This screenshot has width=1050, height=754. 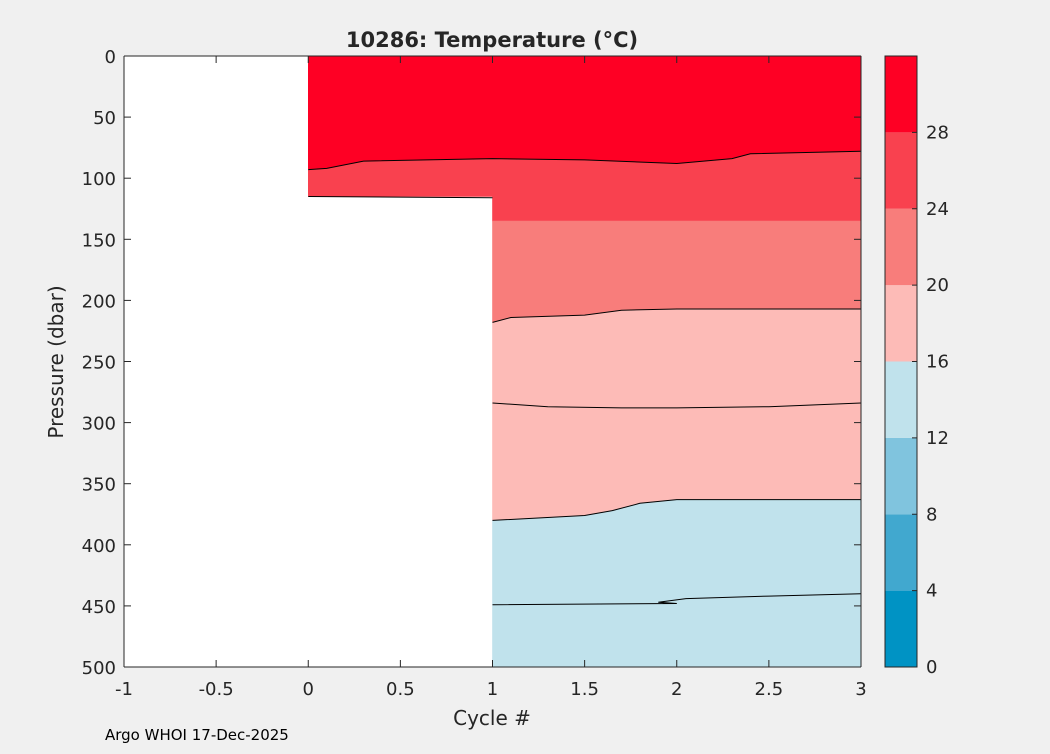 I want to click on x-tick-label: 2, so click(x=676, y=689).